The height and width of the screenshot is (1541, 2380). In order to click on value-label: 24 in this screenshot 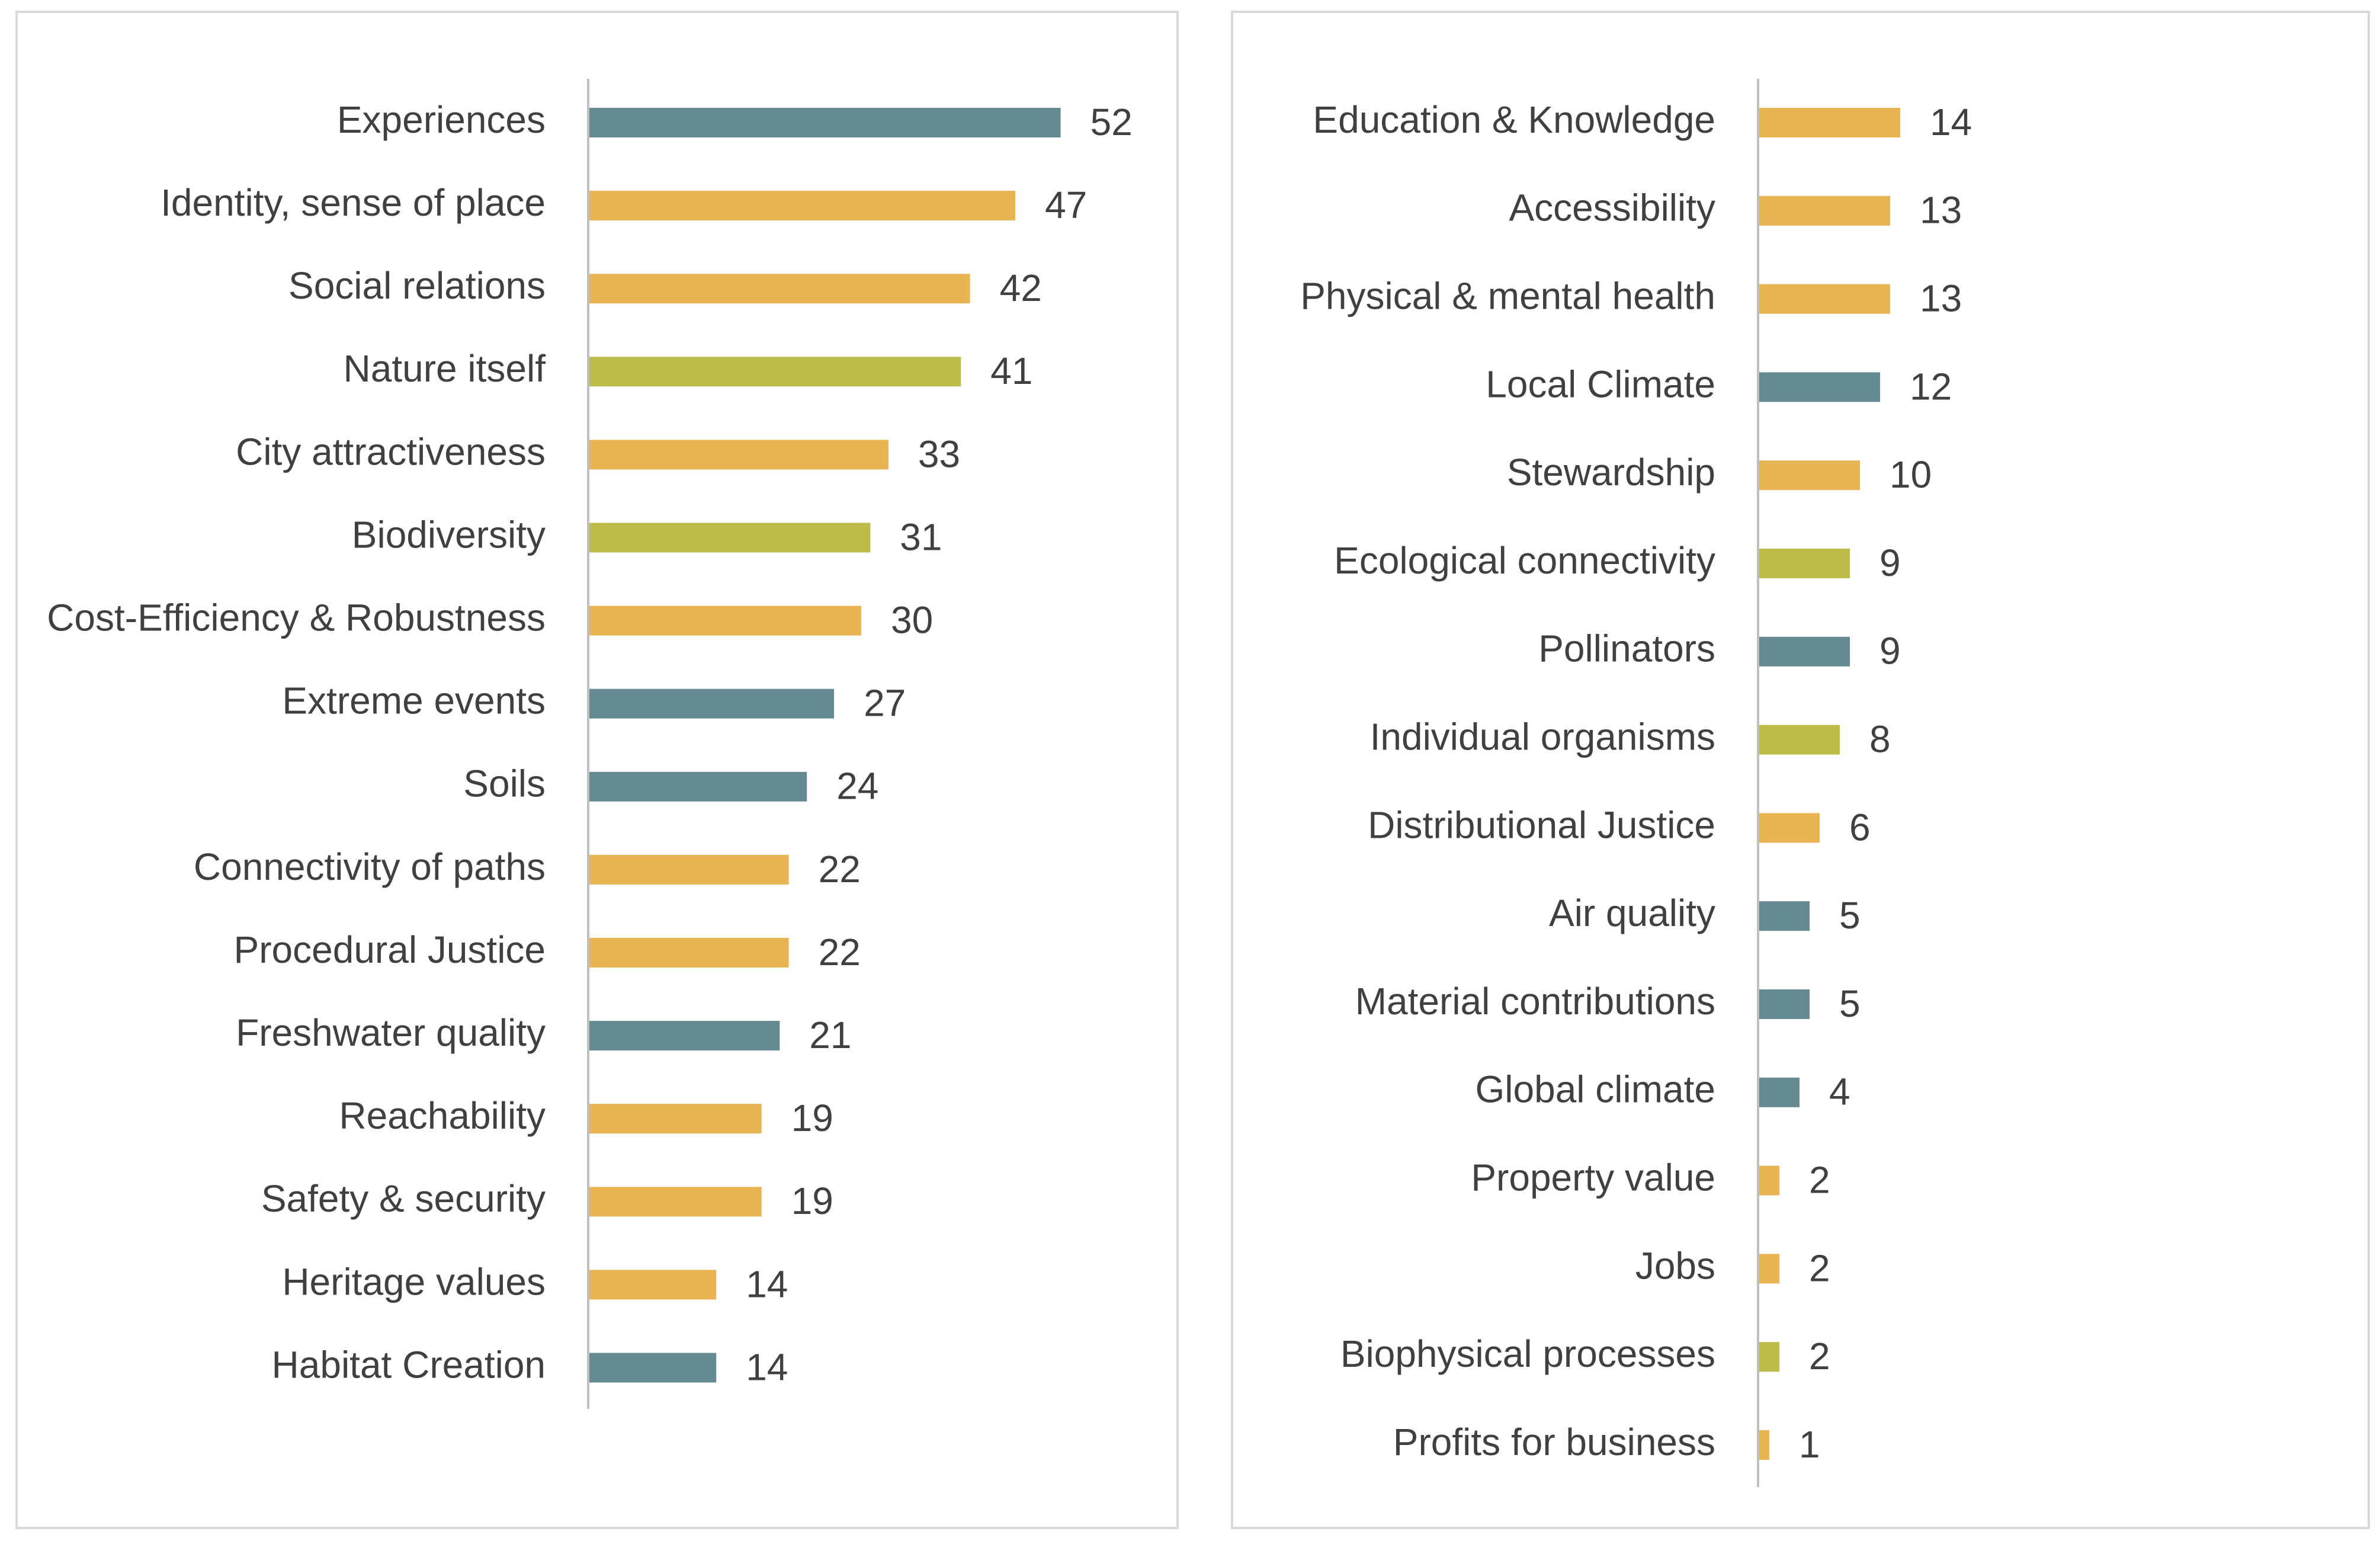, I will do `click(857, 786)`.